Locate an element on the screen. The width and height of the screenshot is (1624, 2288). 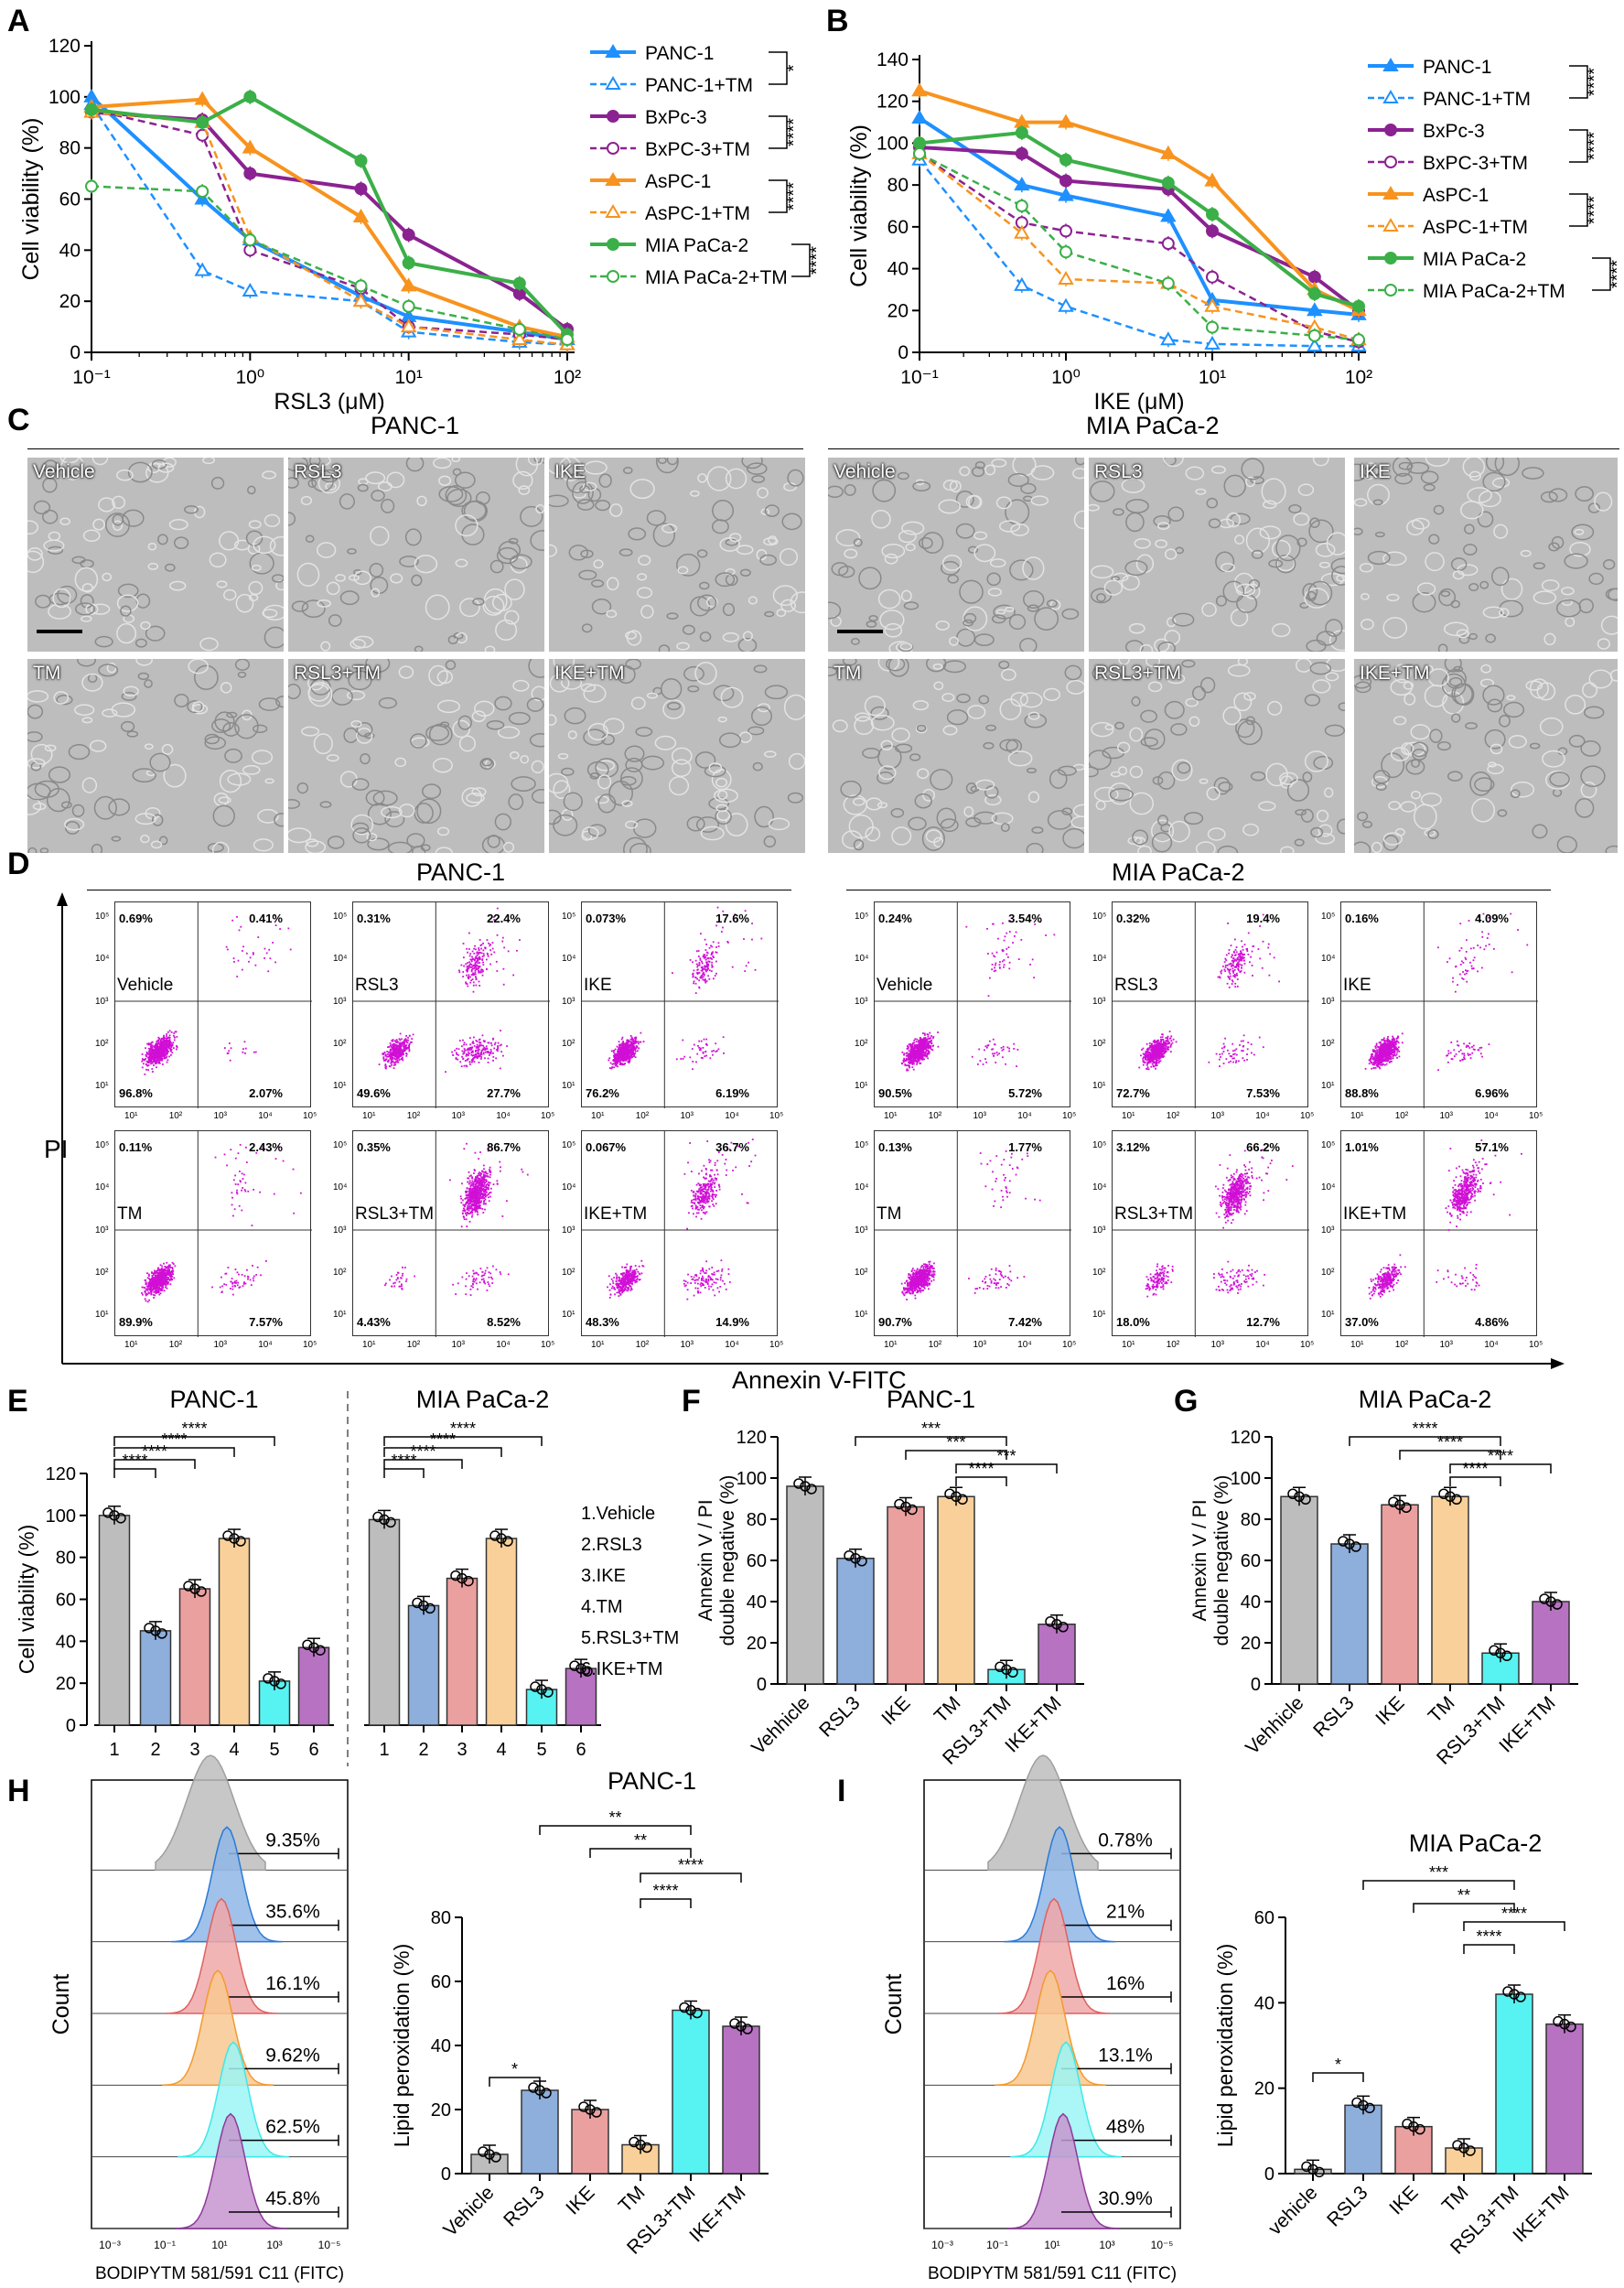
x-tick-label: RSL3 is located at coordinates (839, 1717).